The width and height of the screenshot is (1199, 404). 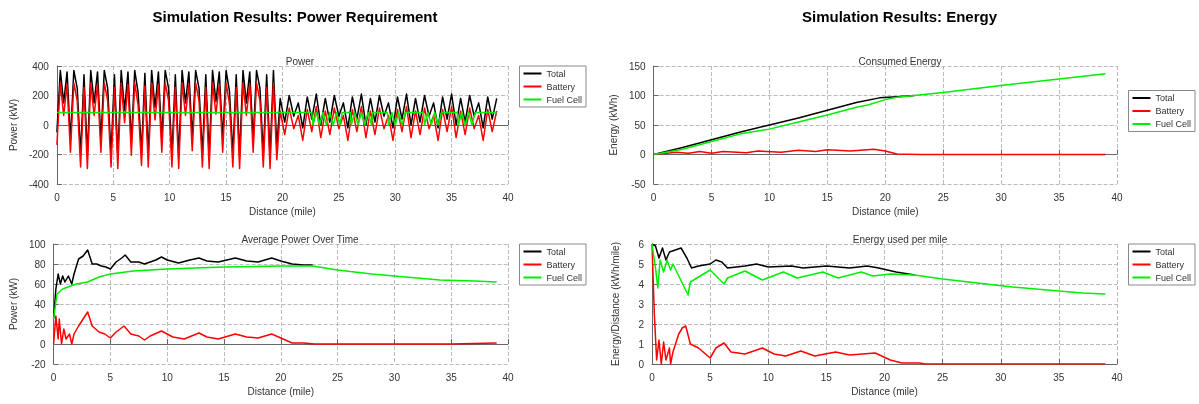 What do you see at coordinates (40, 284) in the screenshot?
I see `y-tick-label: 60` at bounding box center [40, 284].